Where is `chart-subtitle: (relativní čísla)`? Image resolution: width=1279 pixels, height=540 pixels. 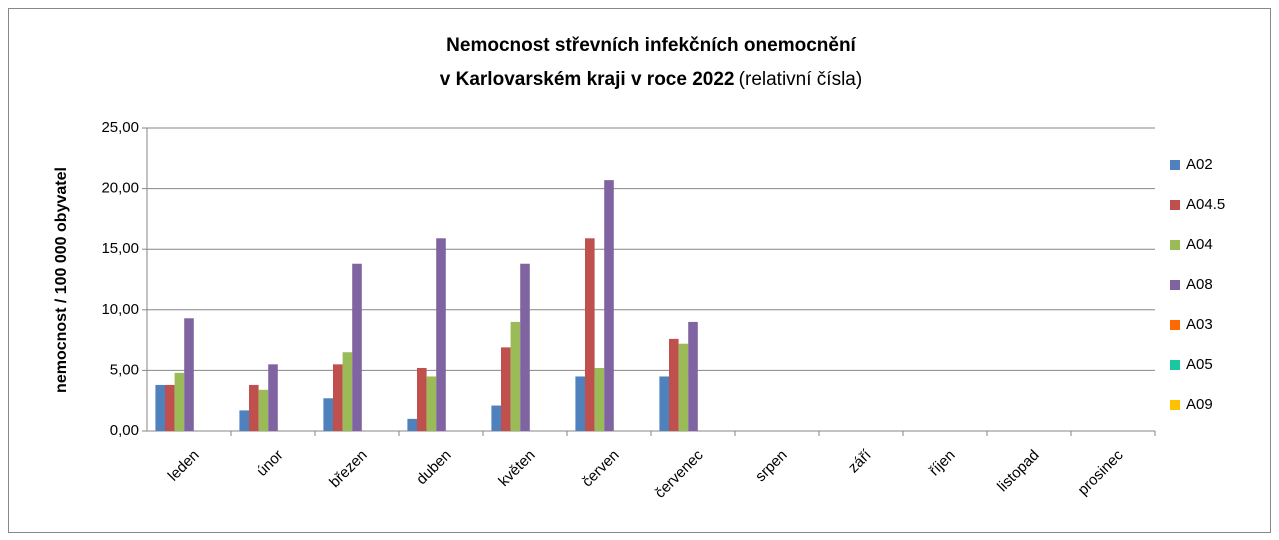
chart-subtitle: (relativní čísla) is located at coordinates (801, 79).